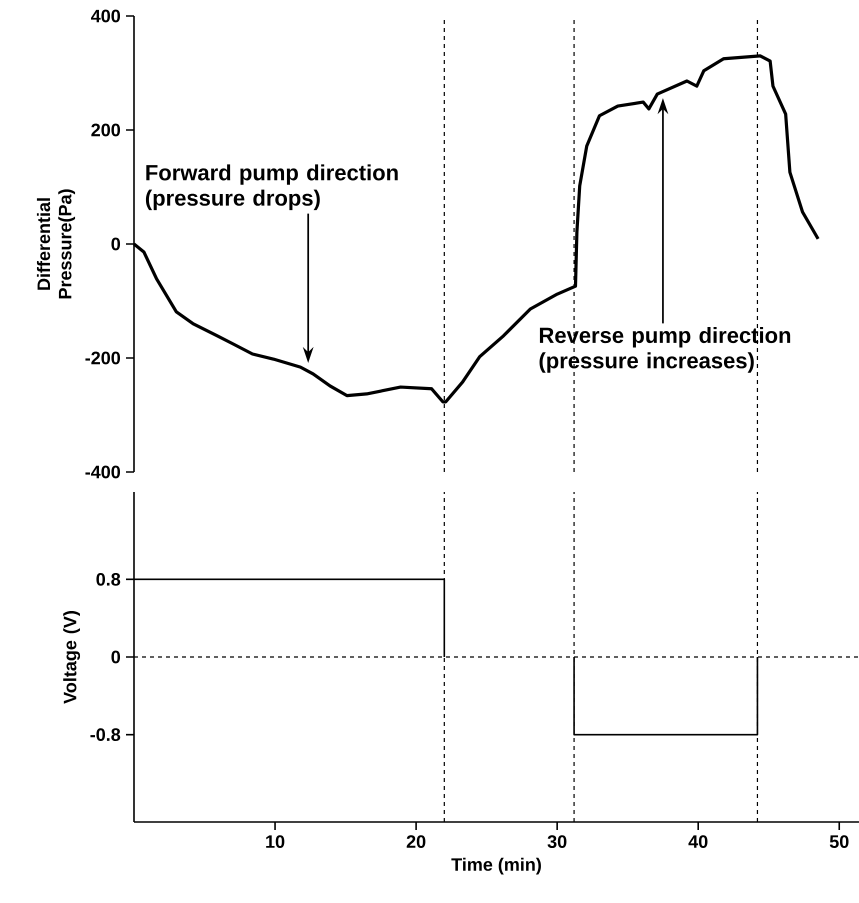 The width and height of the screenshot is (859, 903). Describe the element at coordinates (557, 841) in the screenshot. I see `x-tick-label: 30` at that location.